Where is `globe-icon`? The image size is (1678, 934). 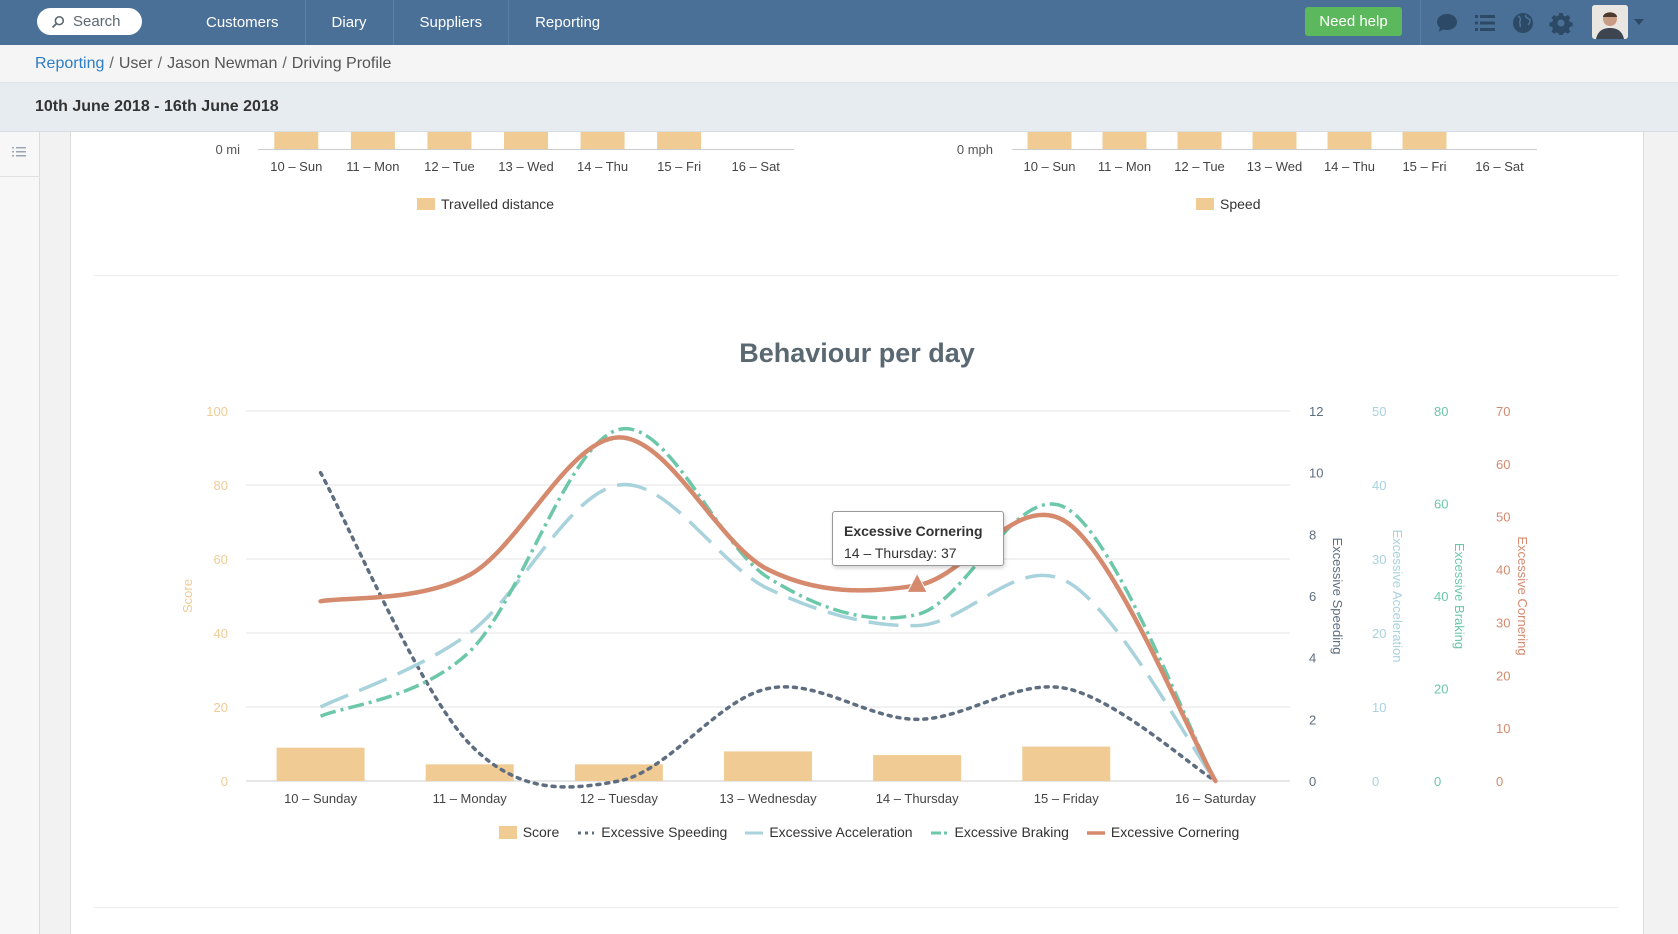
globe-icon is located at coordinates (1523, 23).